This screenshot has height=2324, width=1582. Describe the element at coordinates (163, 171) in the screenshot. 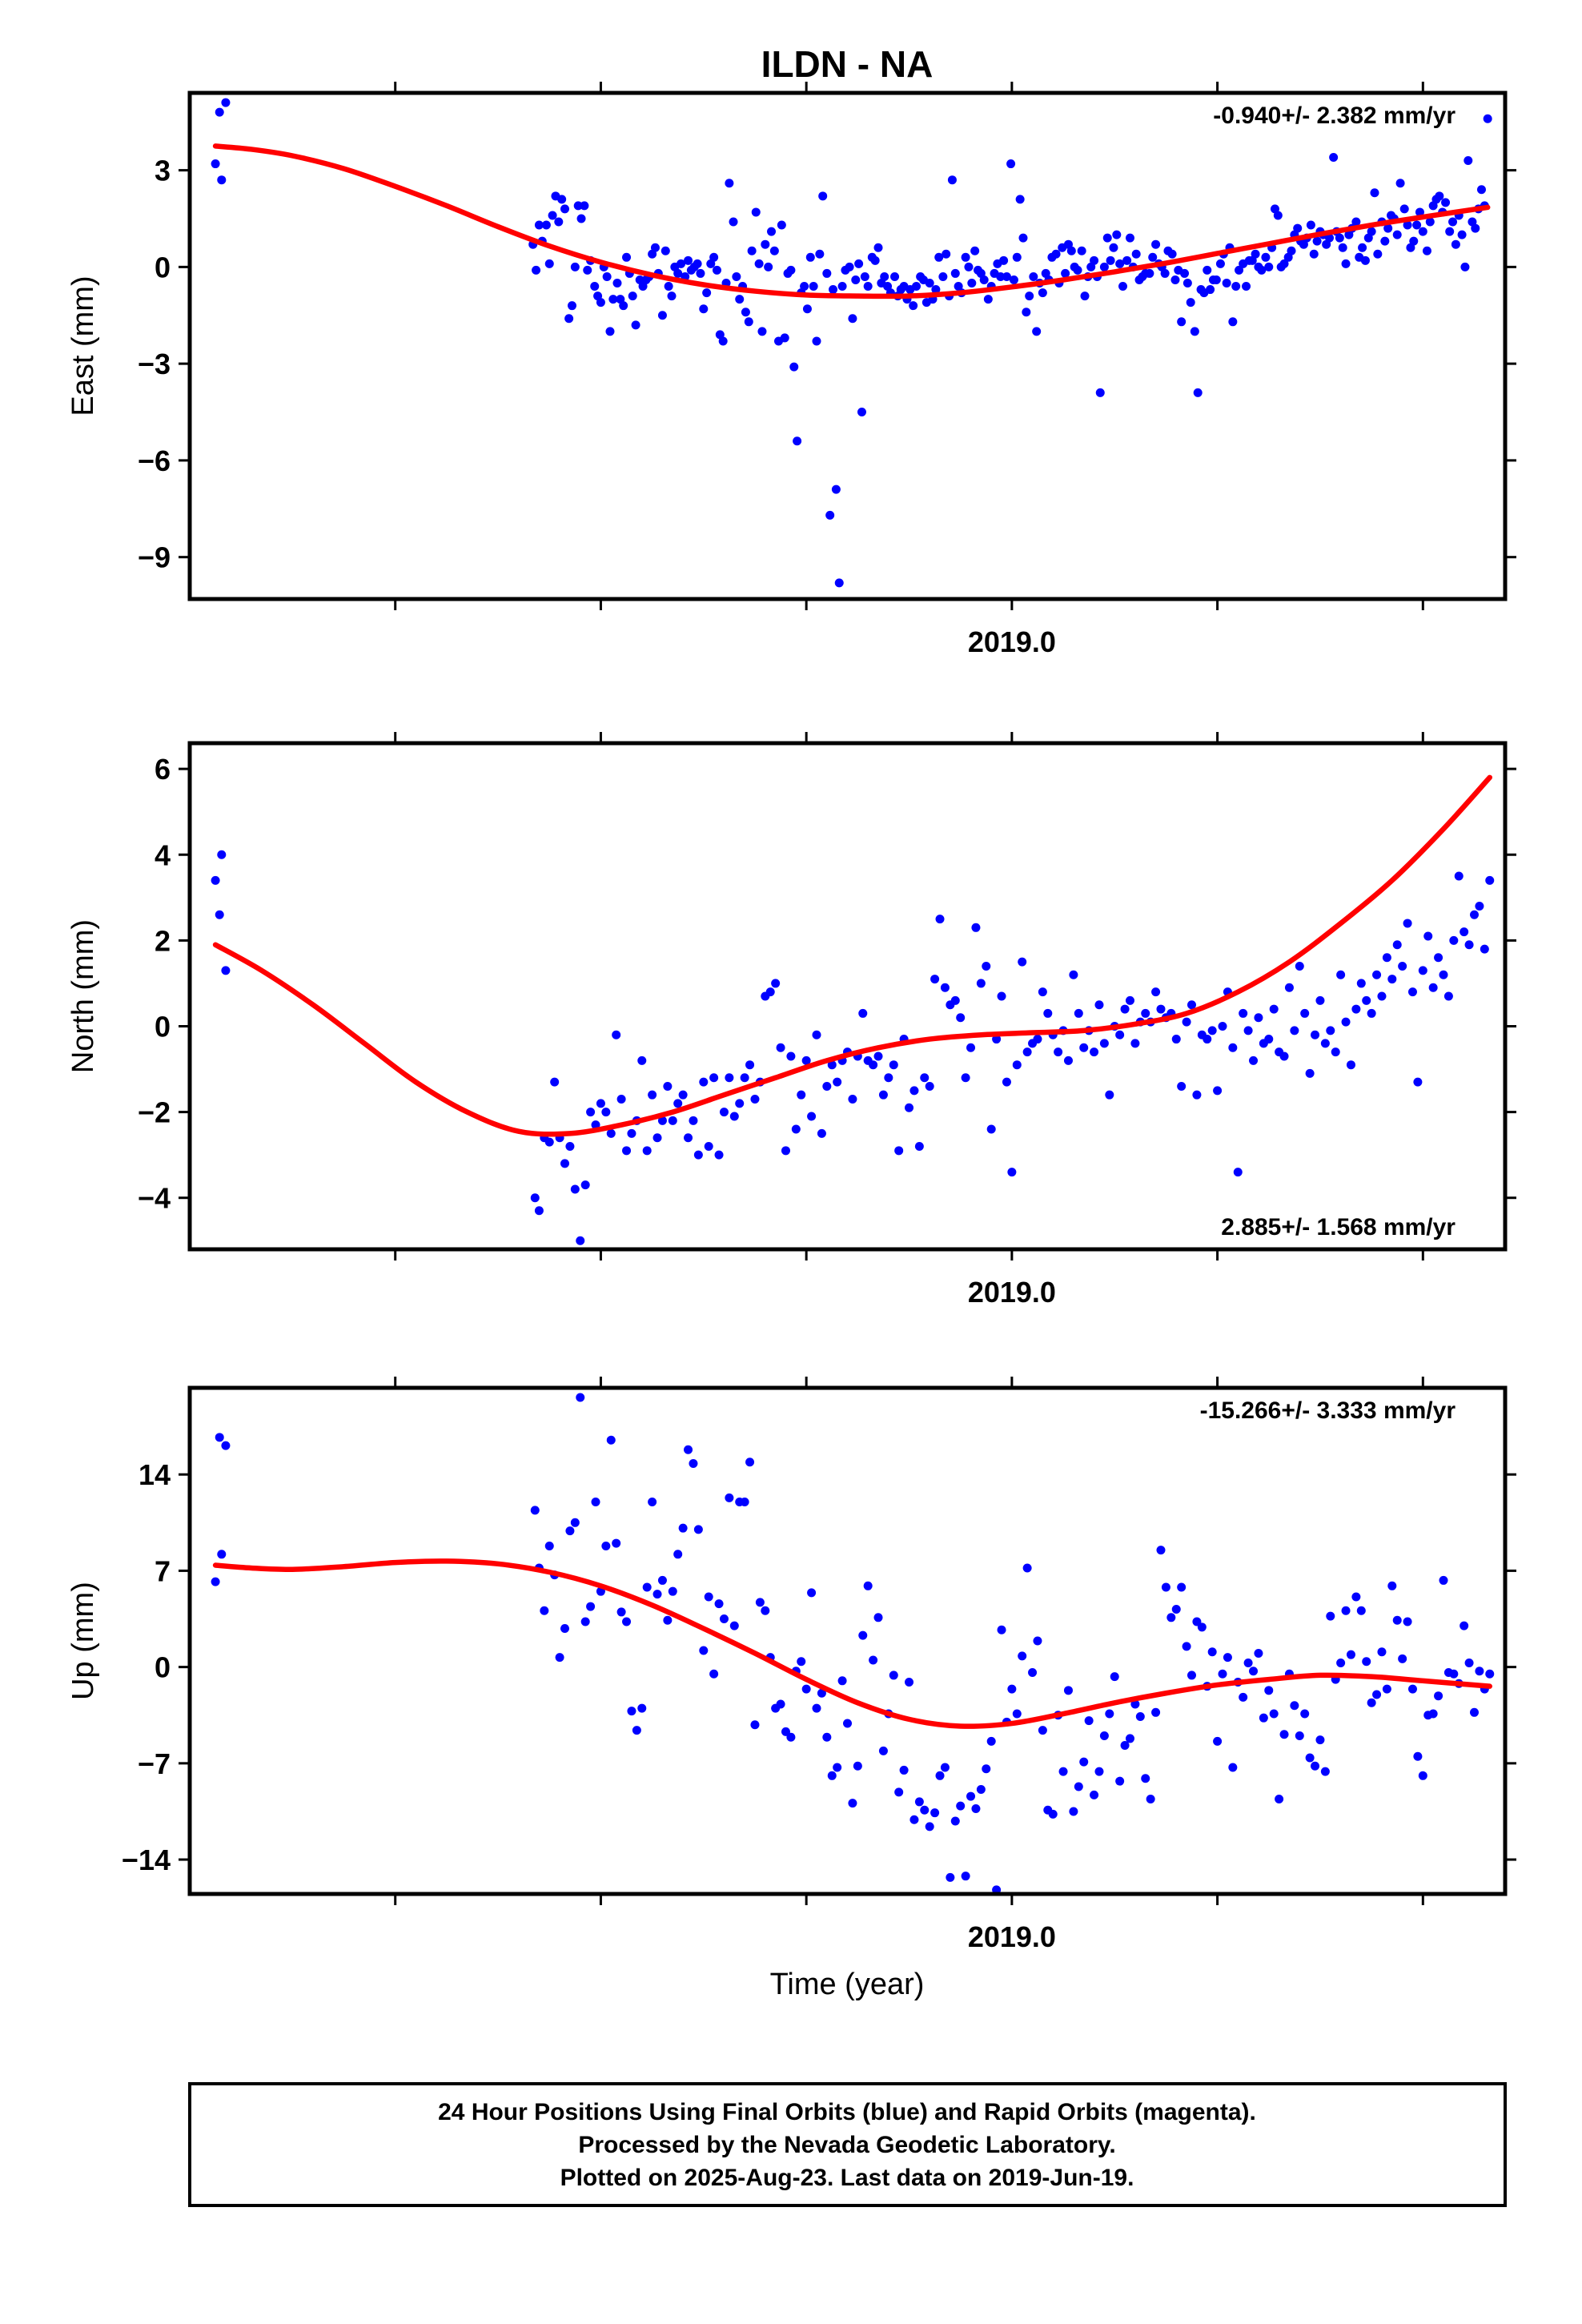

I see `east-ytick-label: 3` at that location.